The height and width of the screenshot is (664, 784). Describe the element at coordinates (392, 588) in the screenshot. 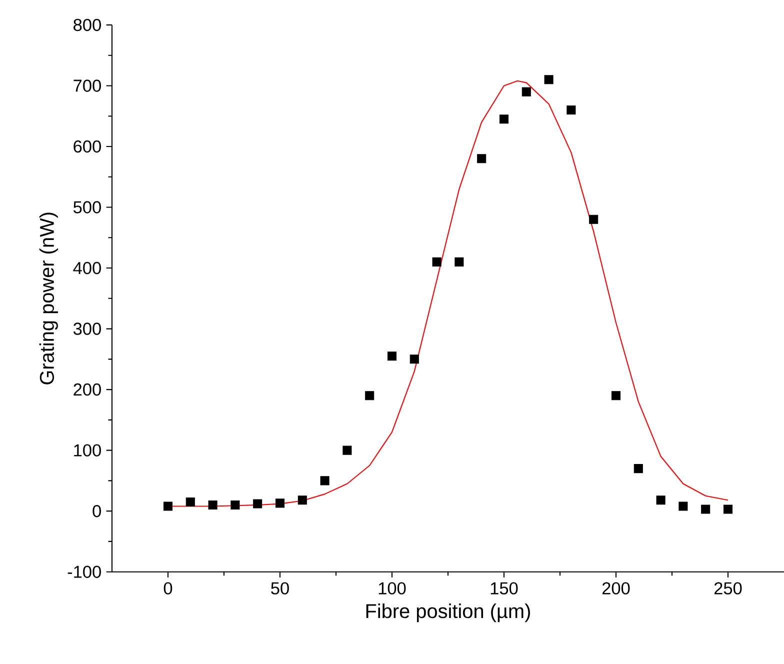

I see `x-tick-label: 100` at that location.